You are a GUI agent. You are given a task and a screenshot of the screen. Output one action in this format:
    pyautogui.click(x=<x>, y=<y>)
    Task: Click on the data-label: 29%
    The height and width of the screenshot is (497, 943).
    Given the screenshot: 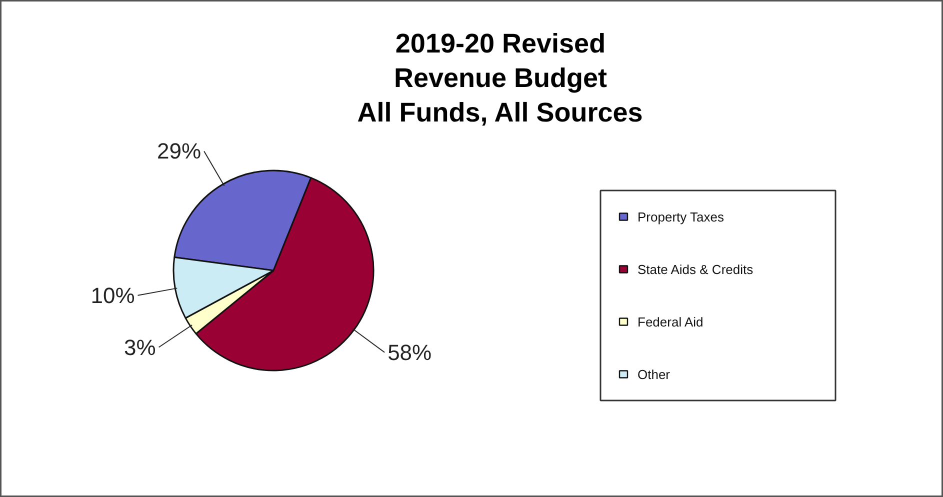 What is the action you would take?
    pyautogui.click(x=179, y=151)
    